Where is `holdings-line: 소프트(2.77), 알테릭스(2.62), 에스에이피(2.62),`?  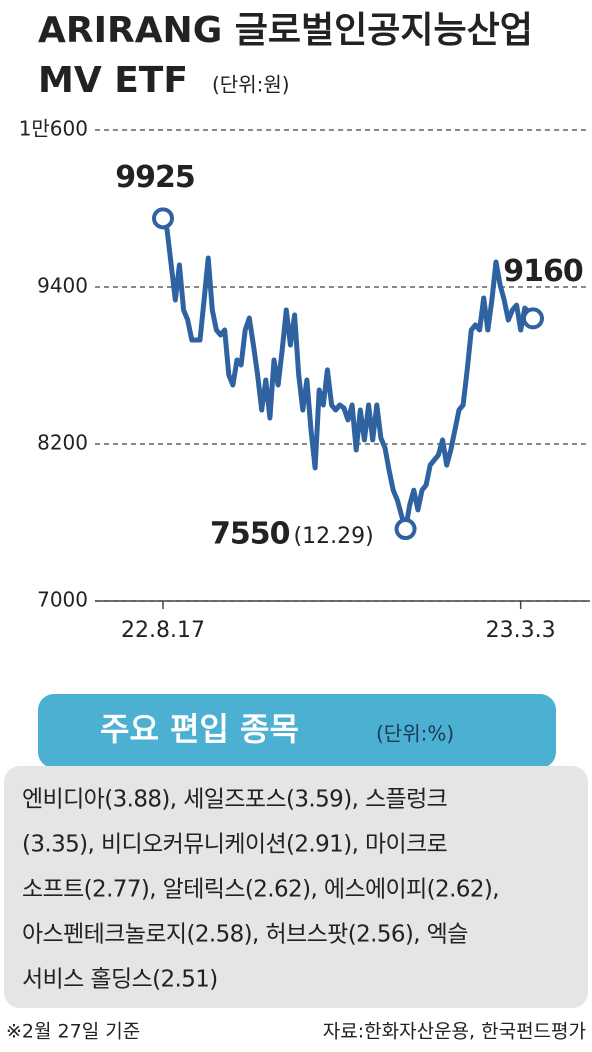
holdings-line: 소프트(2.77), 알테릭스(2.62), 에스에이피(2.62), is located at coordinates (260, 890).